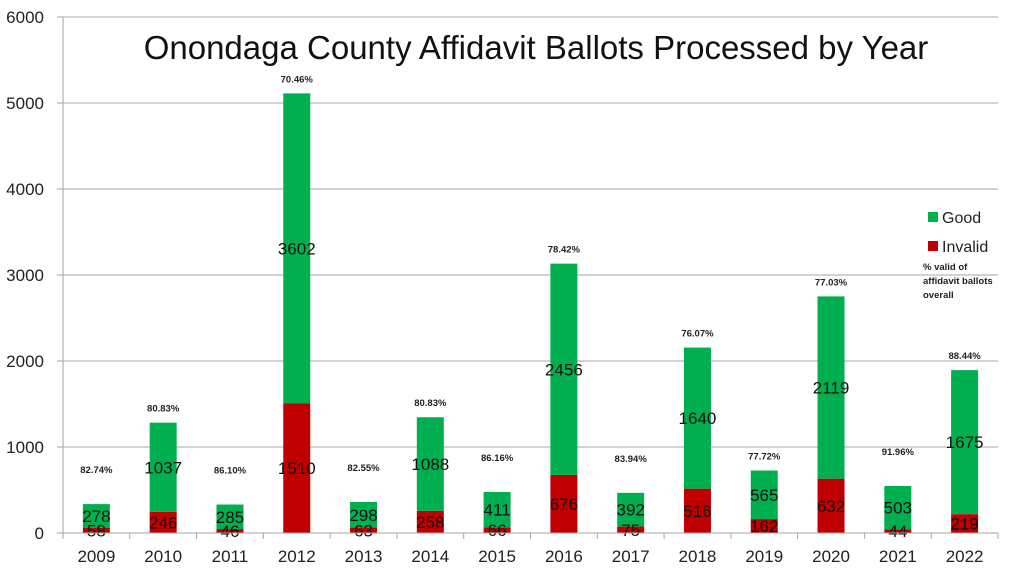  Describe the element at coordinates (898, 556) in the screenshot. I see `x-tick-label: 2021` at that location.